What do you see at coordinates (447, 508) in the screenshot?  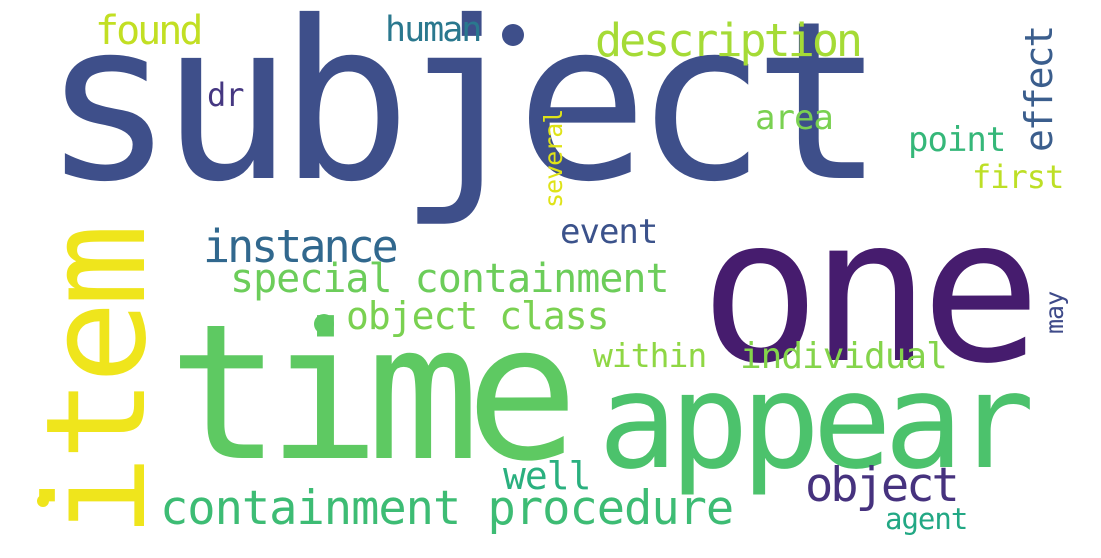 I see `word-containment-procedure: containment procedure` at bounding box center [447, 508].